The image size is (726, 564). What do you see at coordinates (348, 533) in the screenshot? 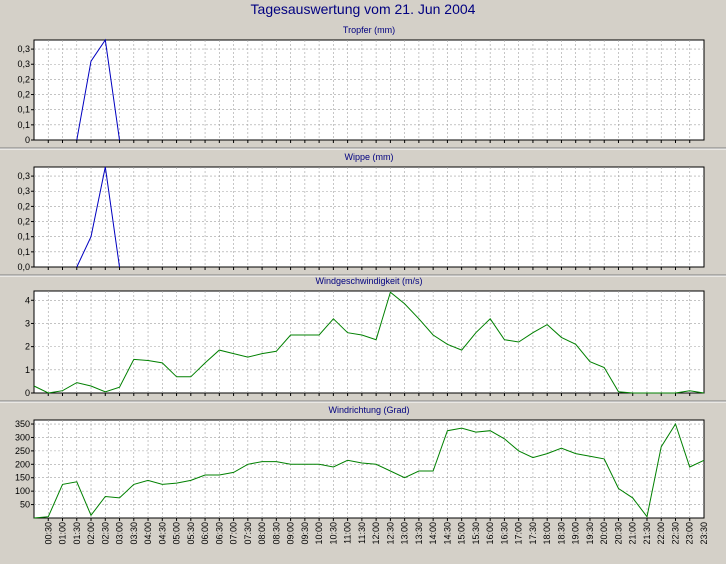
I see `x-tick-label: 11:00` at bounding box center [348, 533].